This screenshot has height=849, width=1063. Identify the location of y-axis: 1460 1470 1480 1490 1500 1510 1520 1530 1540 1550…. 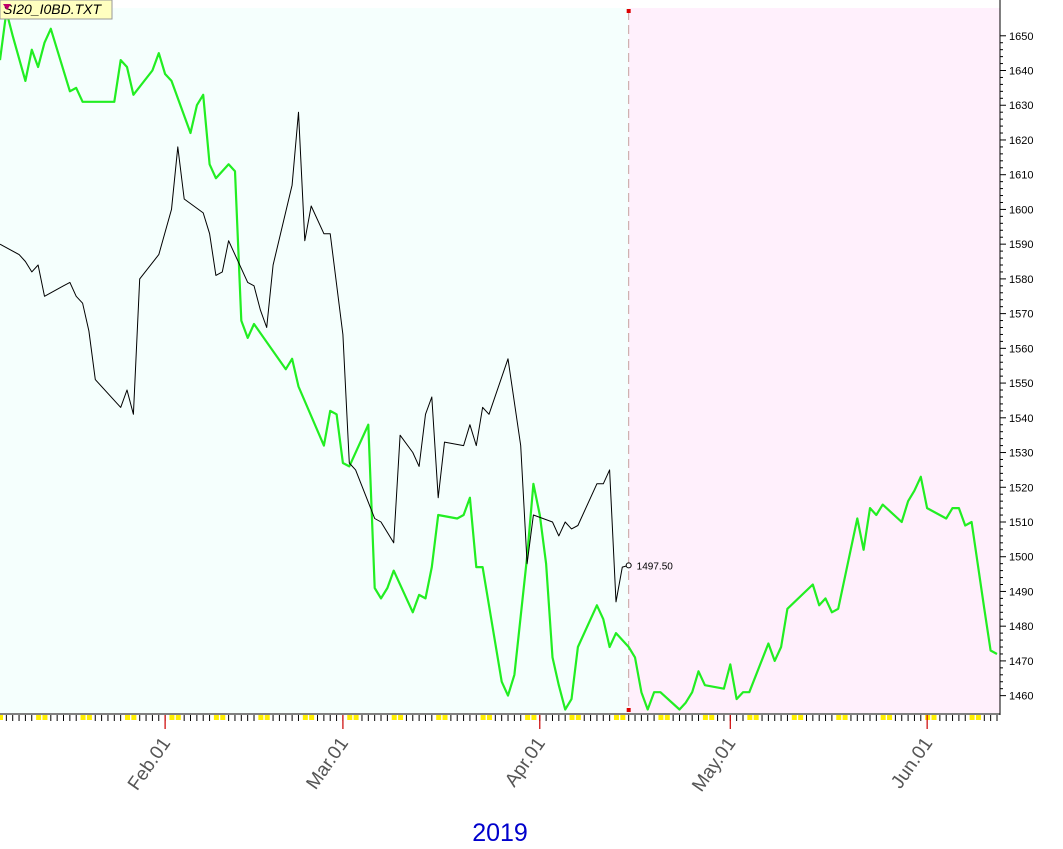
(1016, 357).